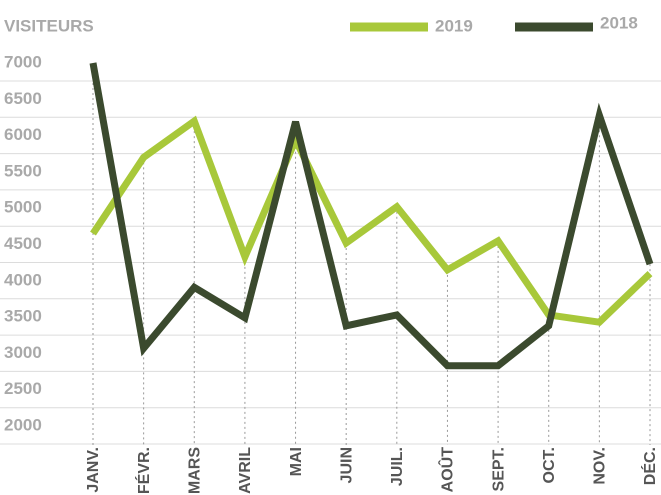  Describe the element at coordinates (23, 279) in the screenshot. I see `y-tick-label: 4000` at that location.